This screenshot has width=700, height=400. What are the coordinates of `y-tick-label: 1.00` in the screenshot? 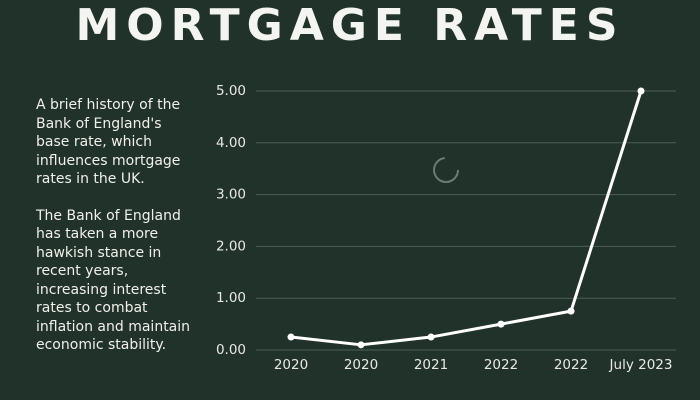 It's located at (231, 298).